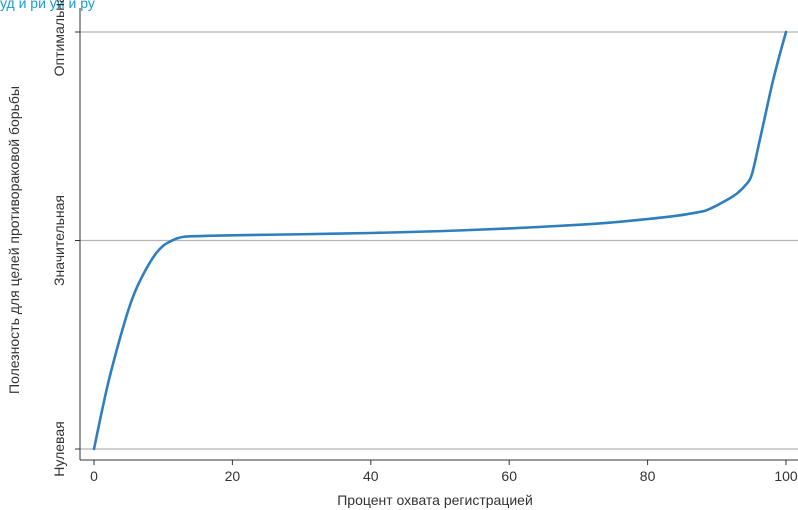 This screenshot has height=510, width=798. I want to click on y-tick-label-1: Значительная, so click(59, 240).